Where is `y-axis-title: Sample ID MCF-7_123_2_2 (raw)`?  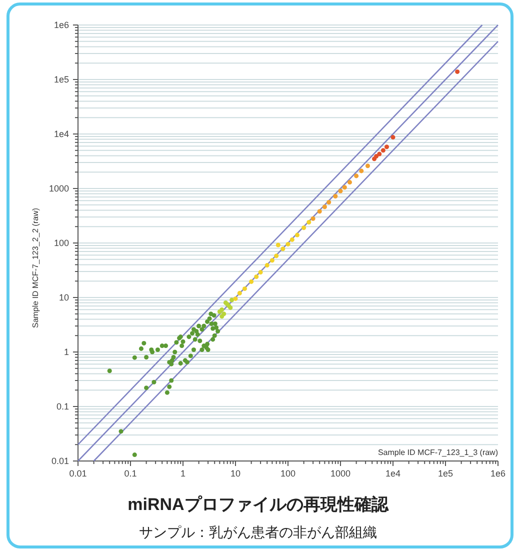 y-axis-title: Sample ID MCF-7_123_2_2 (raw) is located at coordinates (35, 268).